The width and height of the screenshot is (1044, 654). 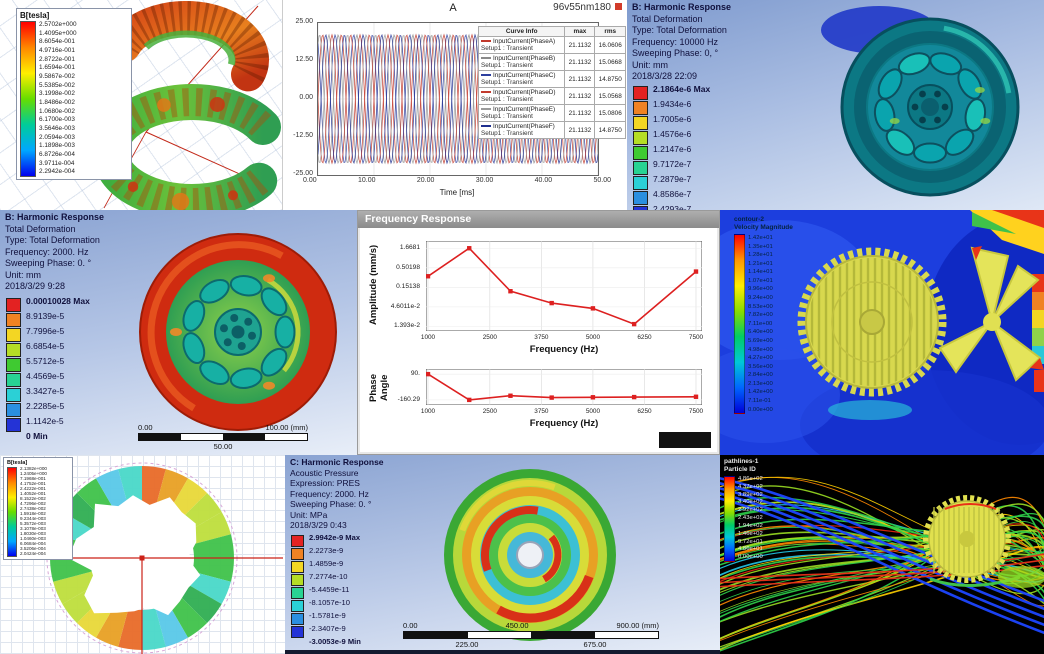 I want to click on x-axis-ticks: 0.00 10.00 20.00 30.00 40.00 50.00, so click(x=457, y=180).